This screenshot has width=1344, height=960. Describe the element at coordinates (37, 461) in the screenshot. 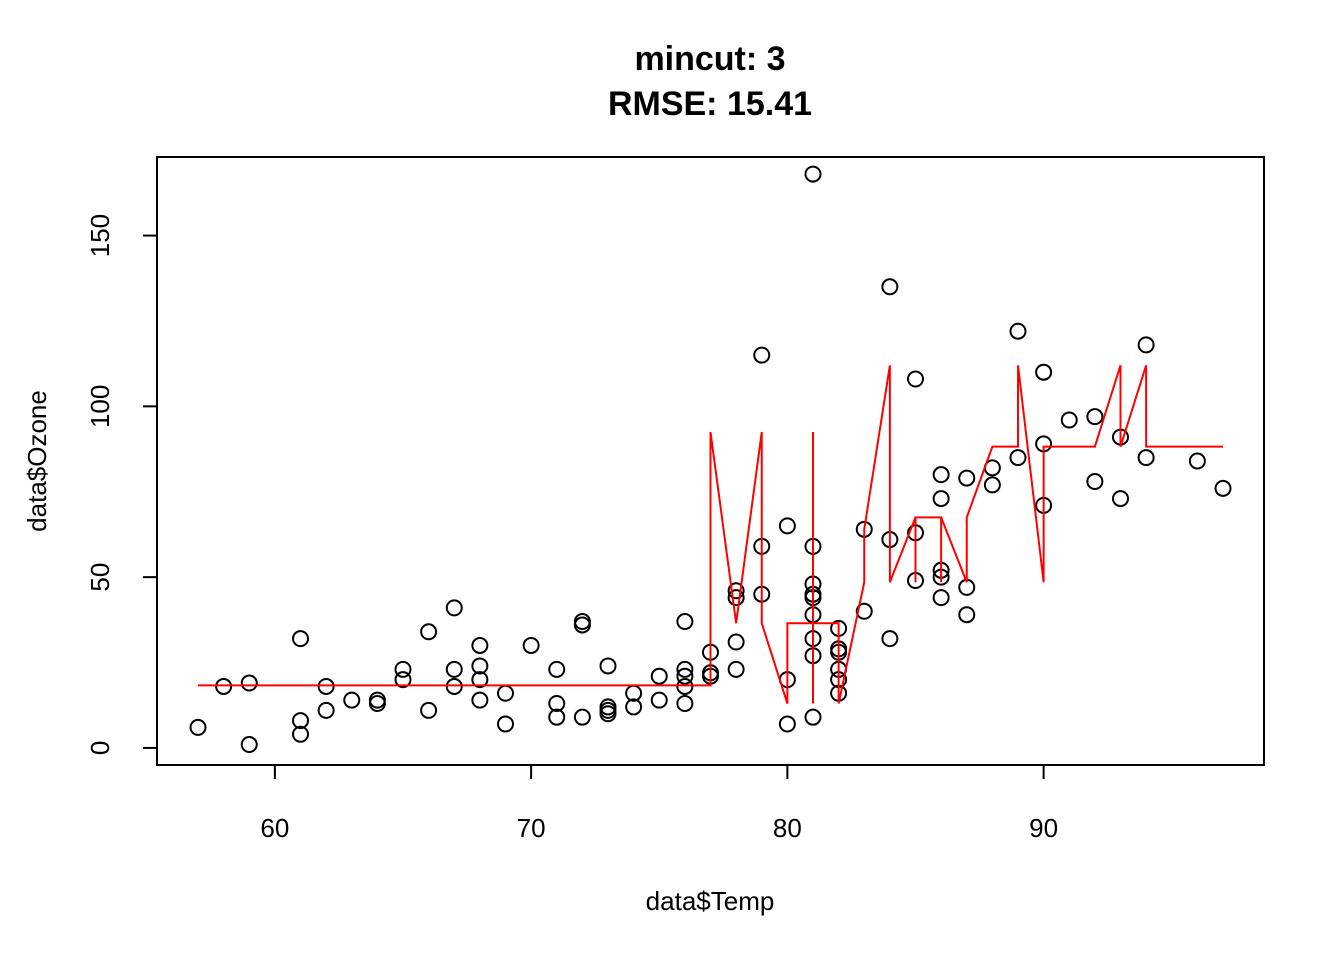

I see `y-axis-label: data$Ozone` at that location.